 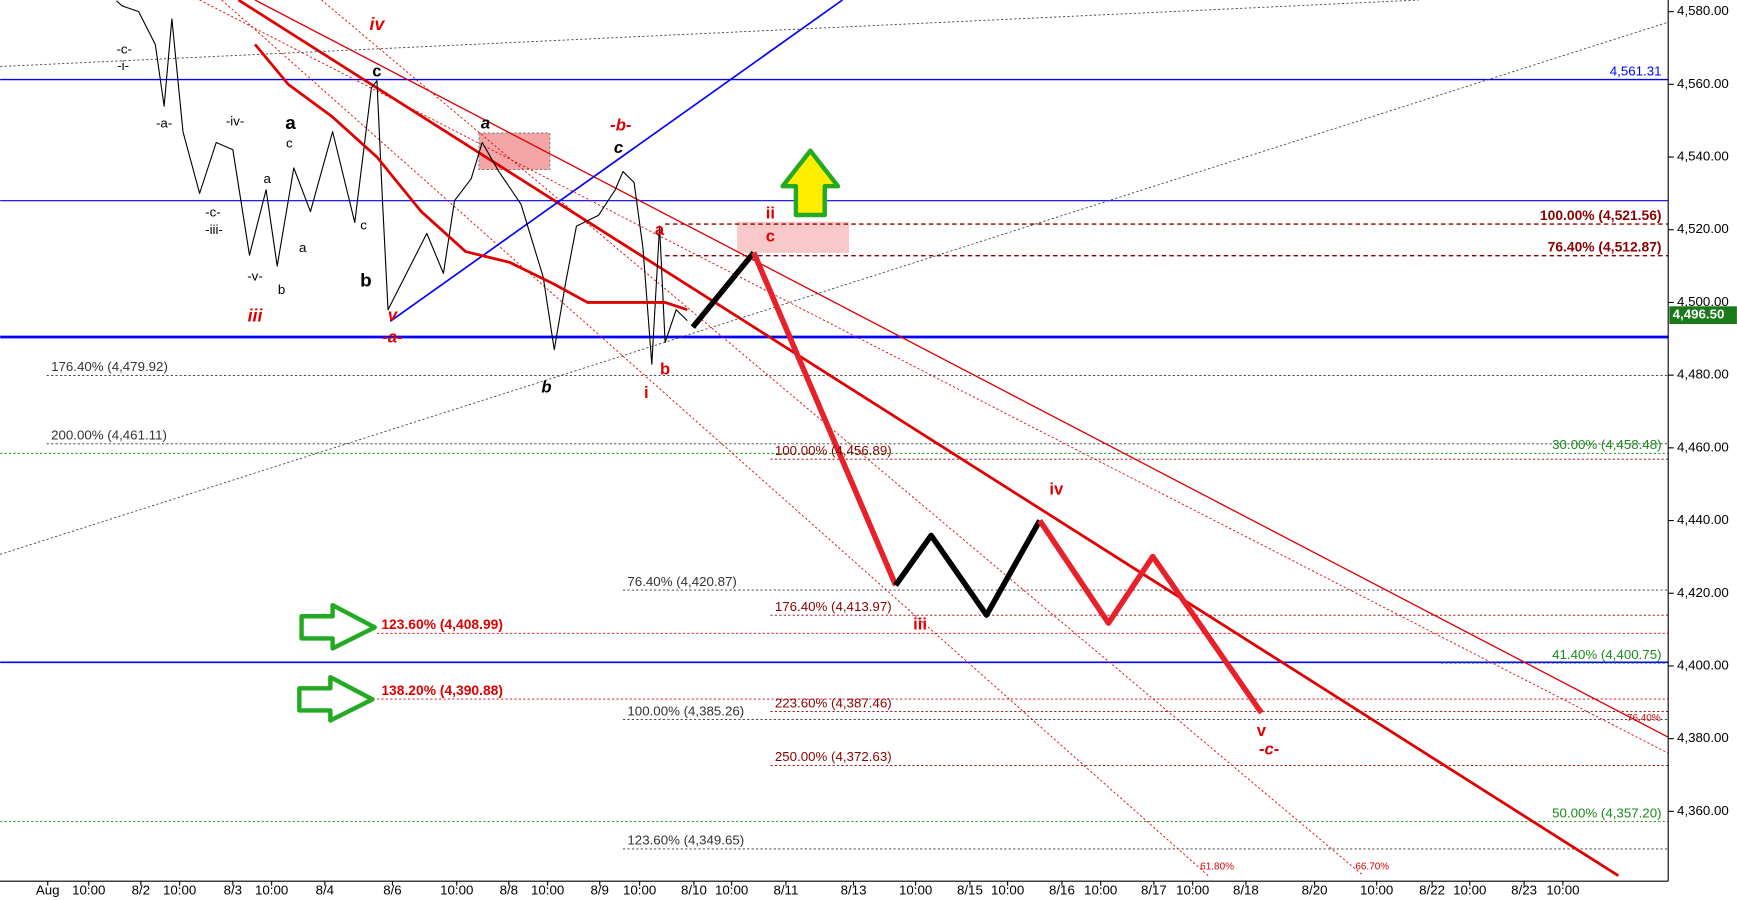 I want to click on x-tick-label: 8/8, so click(x=509, y=890).